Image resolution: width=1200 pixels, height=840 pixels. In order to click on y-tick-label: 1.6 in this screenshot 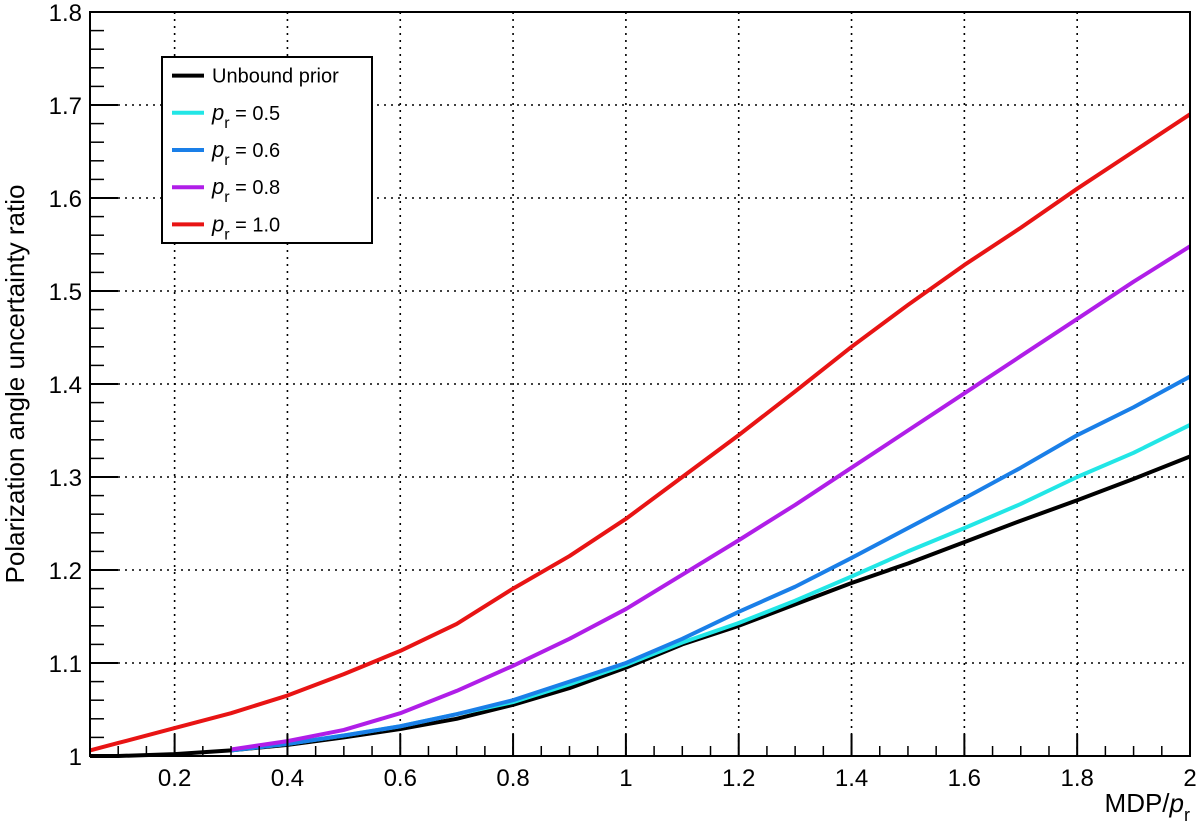, I will do `click(65, 199)`.